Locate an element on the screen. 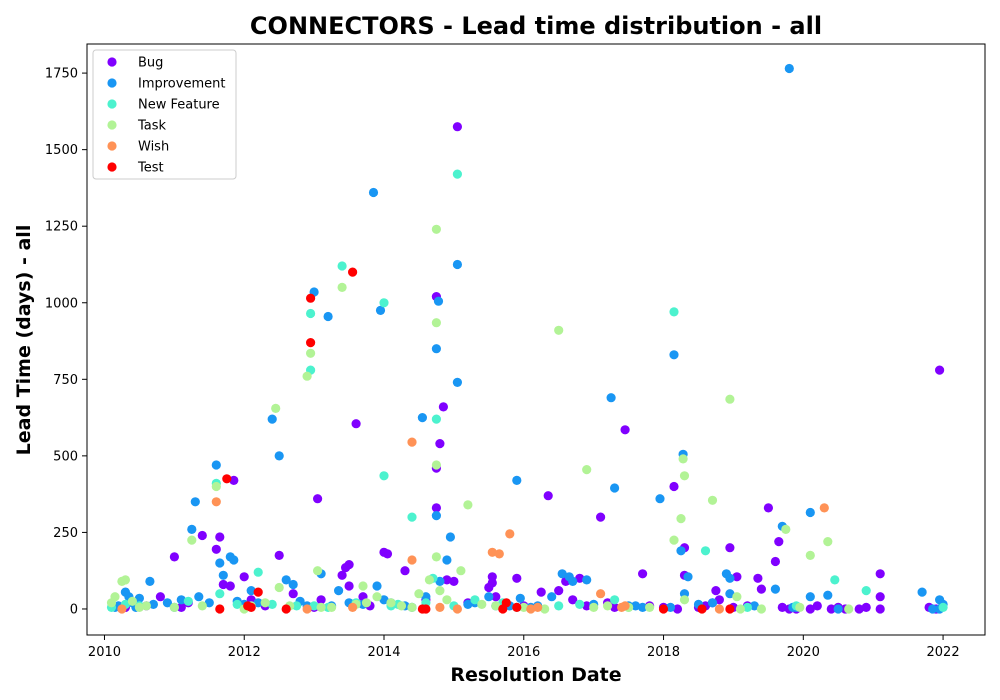 The image size is (1000, 700). legend-label: New Feature is located at coordinates (179, 105).